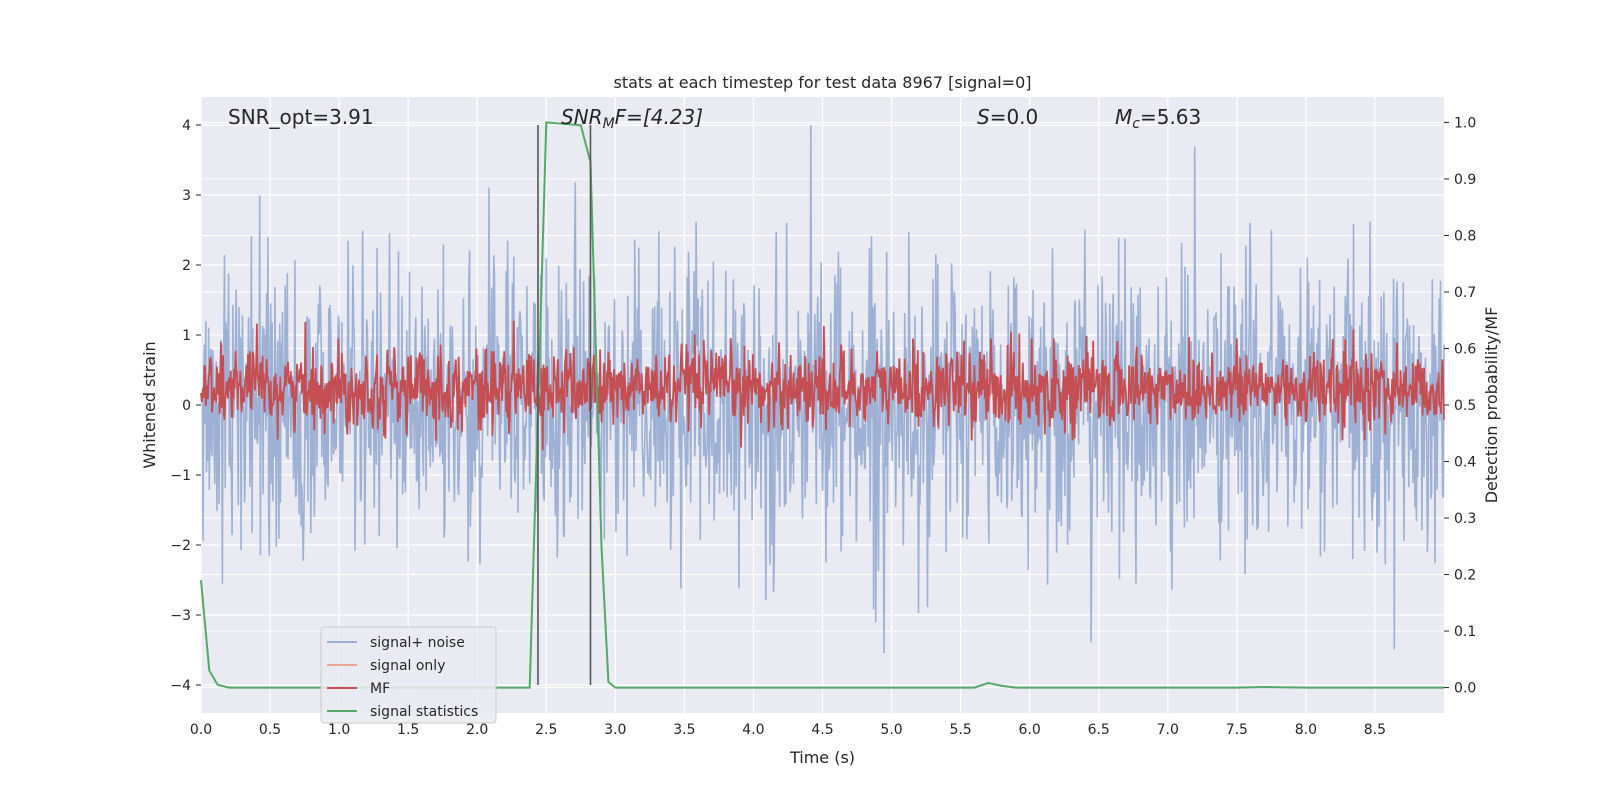 This screenshot has height=800, width=1600. I want to click on x-tick-label: 5.0, so click(891, 730).